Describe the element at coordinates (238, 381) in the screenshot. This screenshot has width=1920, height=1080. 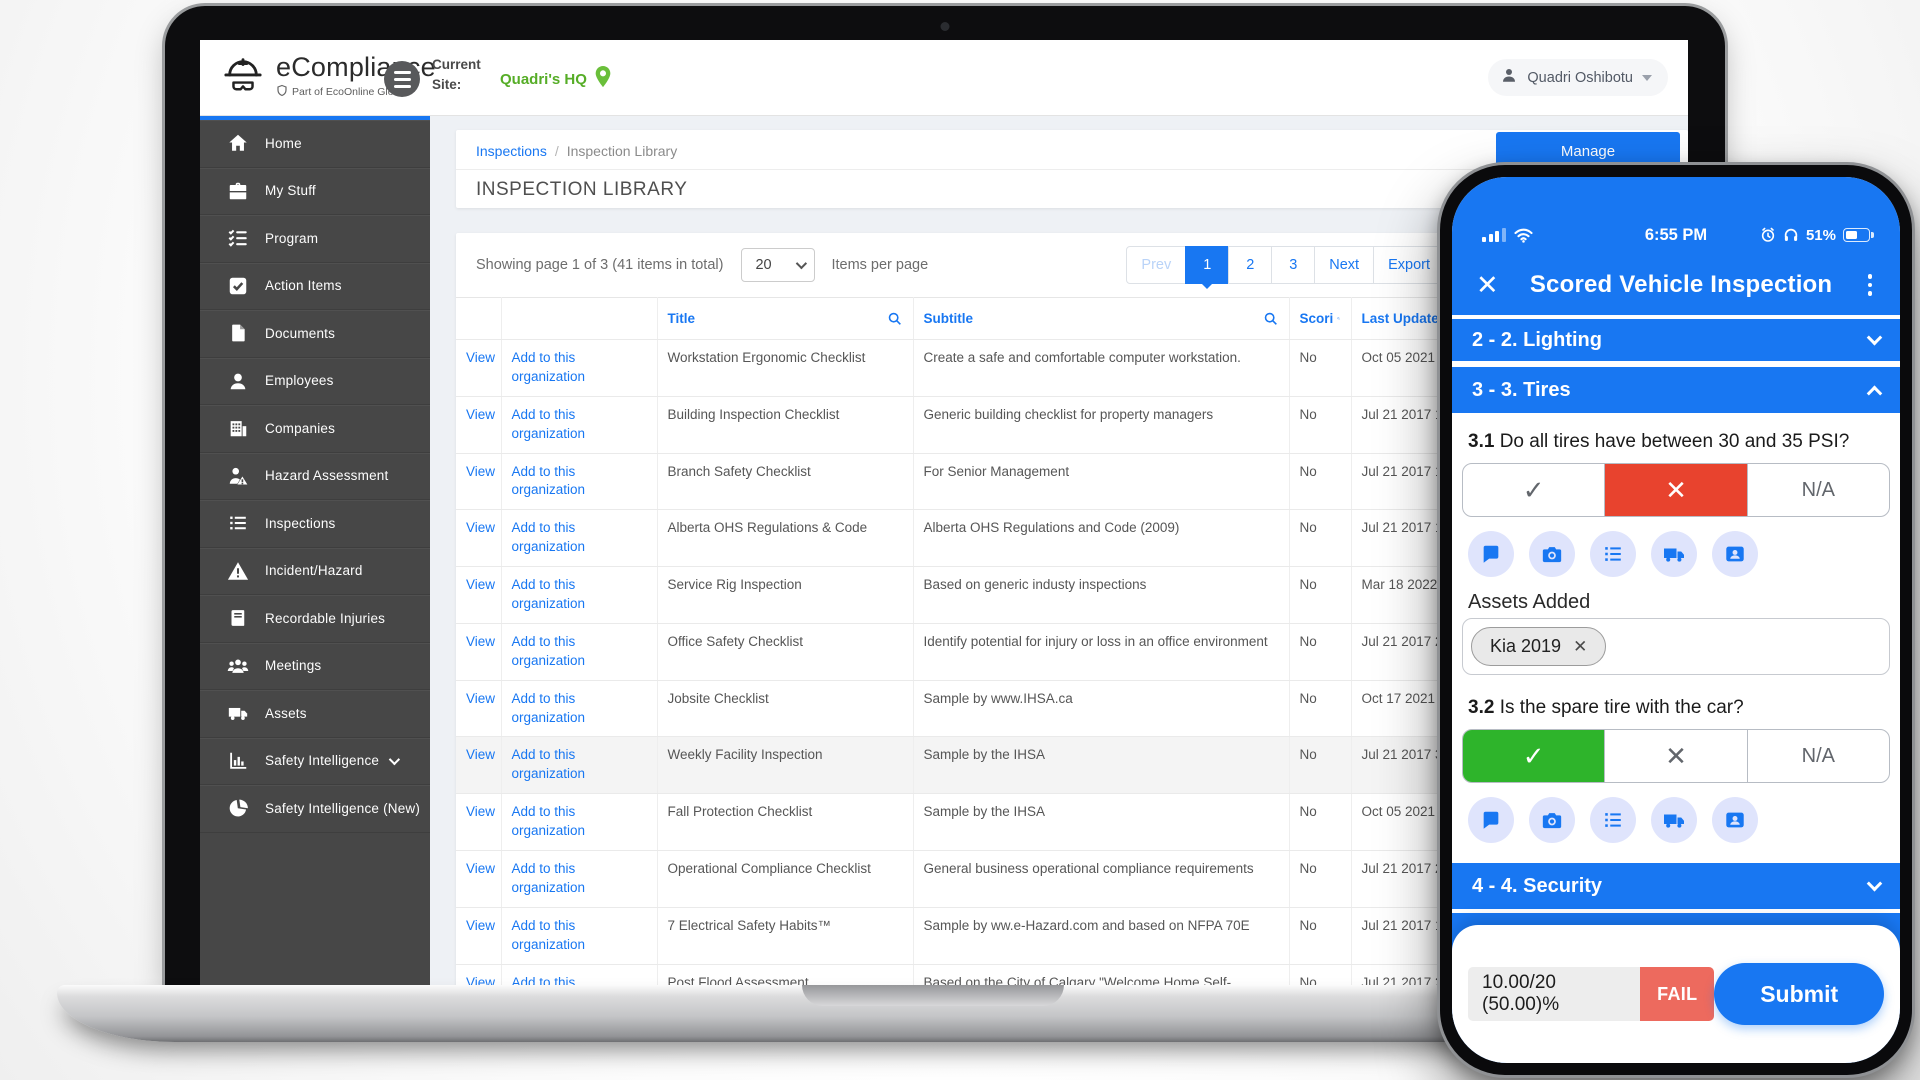
I see `person-icon` at that location.